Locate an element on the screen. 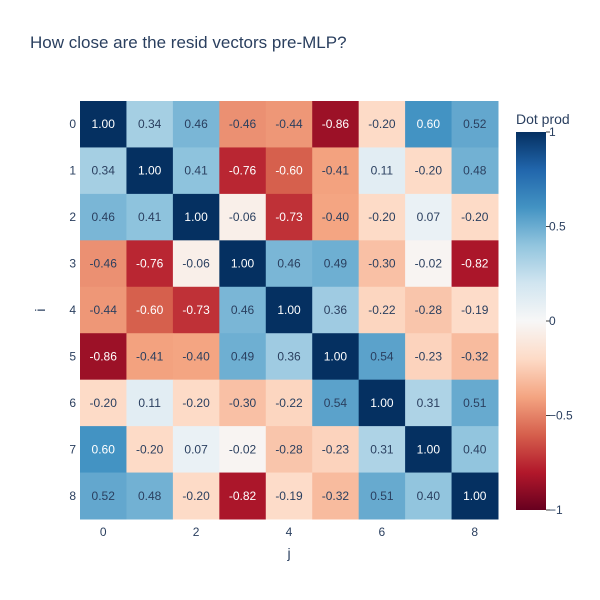 The width and height of the screenshot is (600, 600). cell-label-0-1: 0.34 is located at coordinates (150, 124).